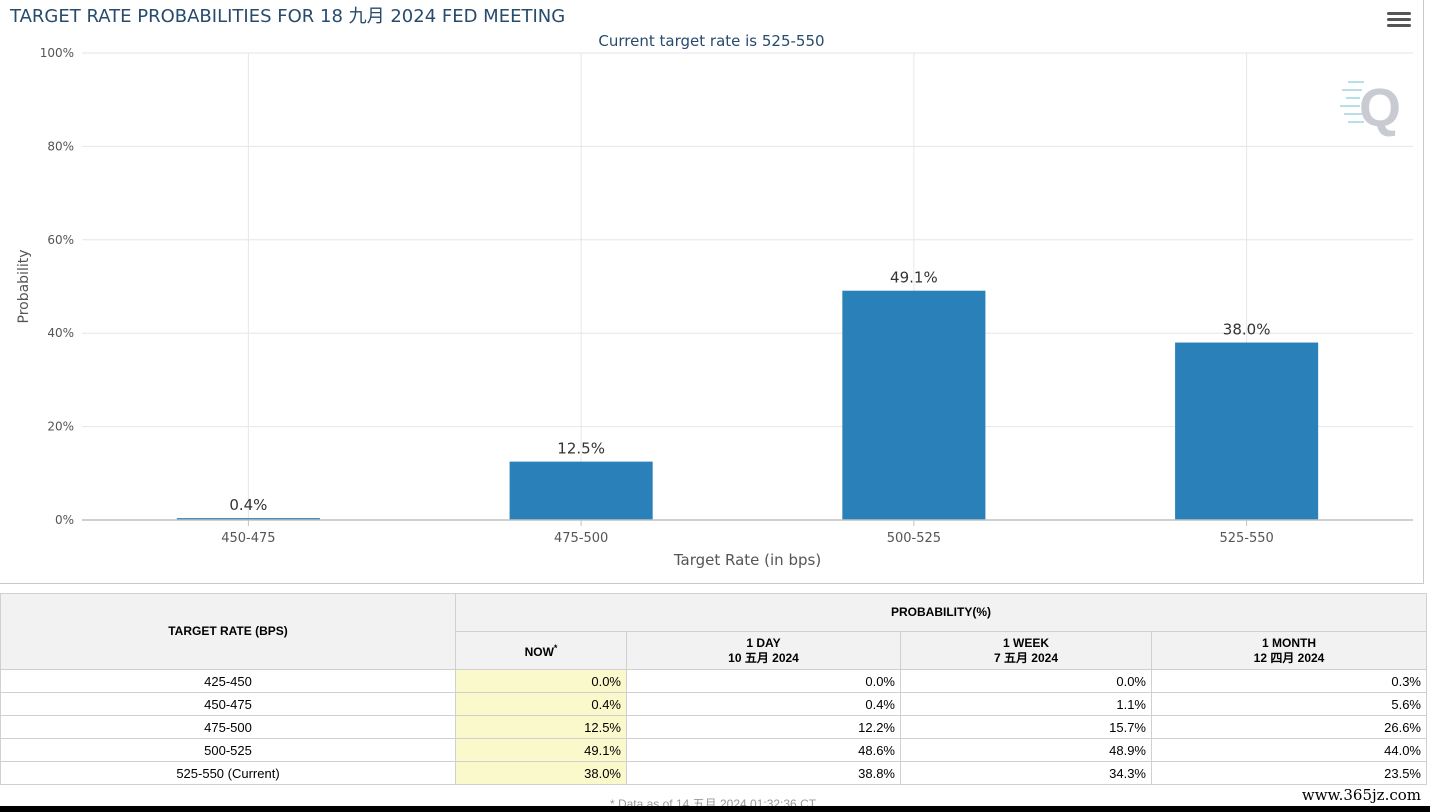 This screenshot has height=812, width=1430. I want to click on column-1-day-label: 1 DAY, so click(763, 642).